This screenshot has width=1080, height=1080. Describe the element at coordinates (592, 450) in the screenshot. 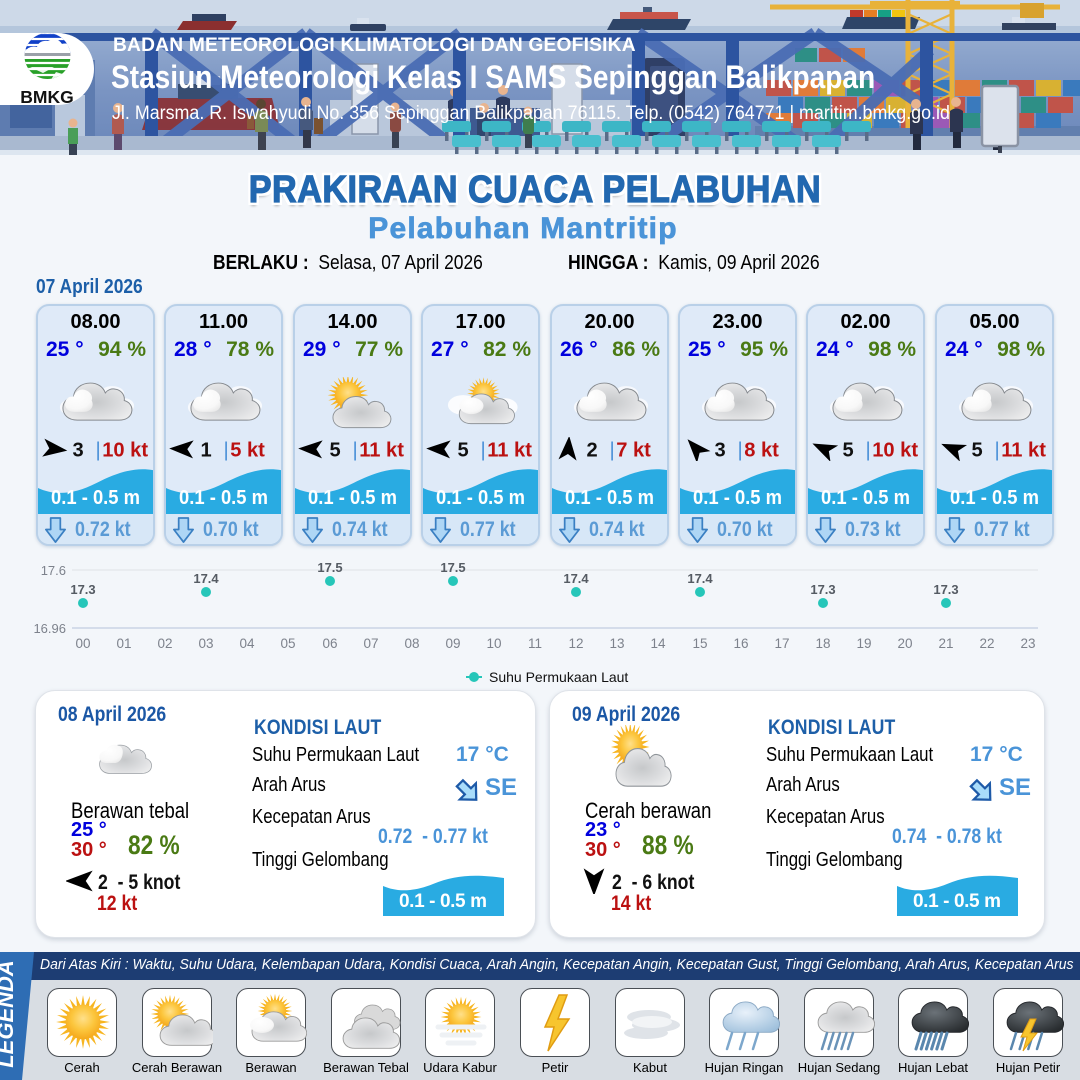

I see `svg-text: 2` at that location.